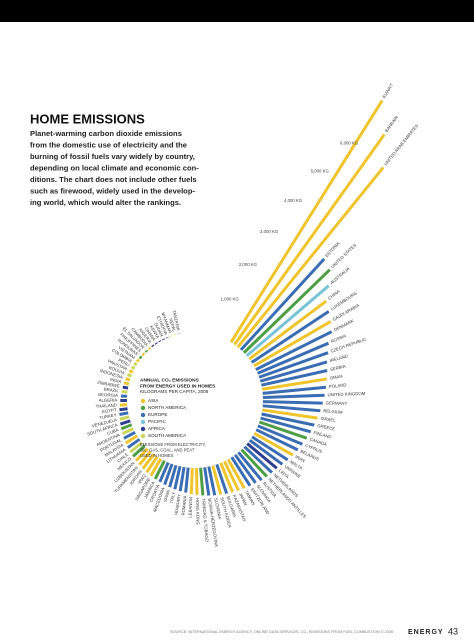  Describe the element at coordinates (299, 458) in the screenshot. I see `category-label: IRAN` at that location.